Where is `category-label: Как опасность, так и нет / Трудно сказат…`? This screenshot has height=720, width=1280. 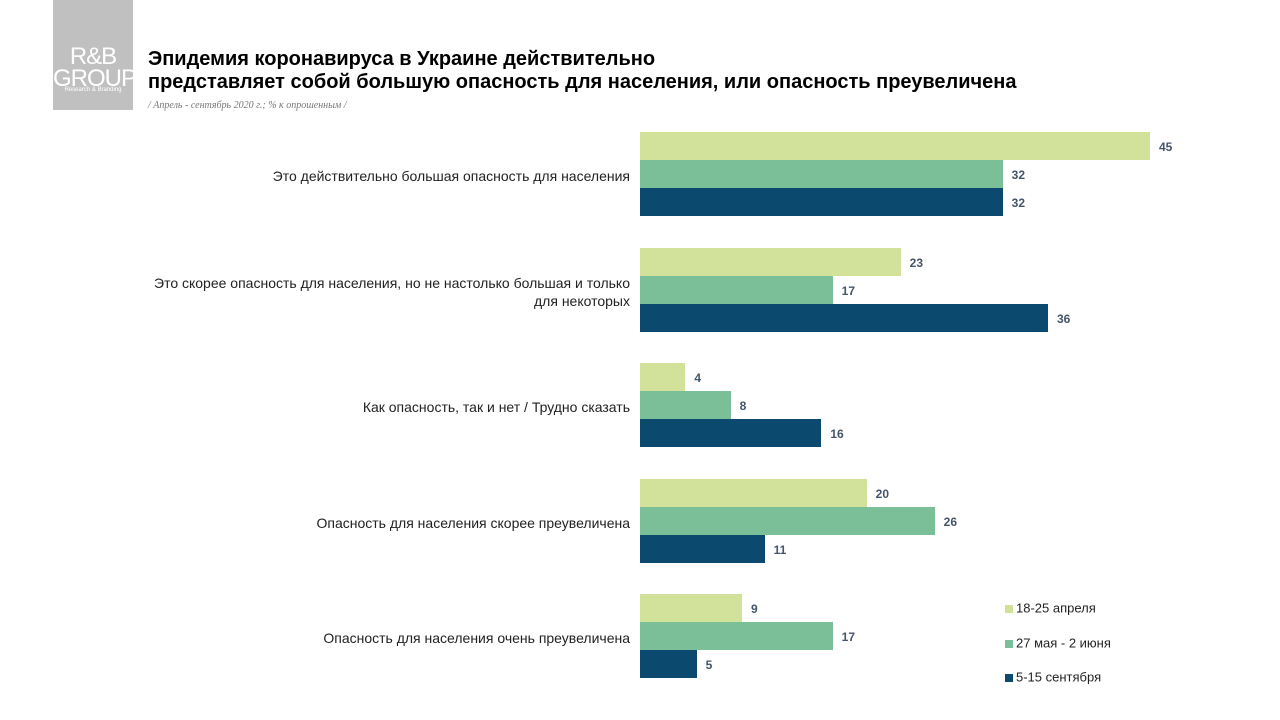 category-label: Как опасность, так и нет / Трудно сказат… is located at coordinates (496, 407).